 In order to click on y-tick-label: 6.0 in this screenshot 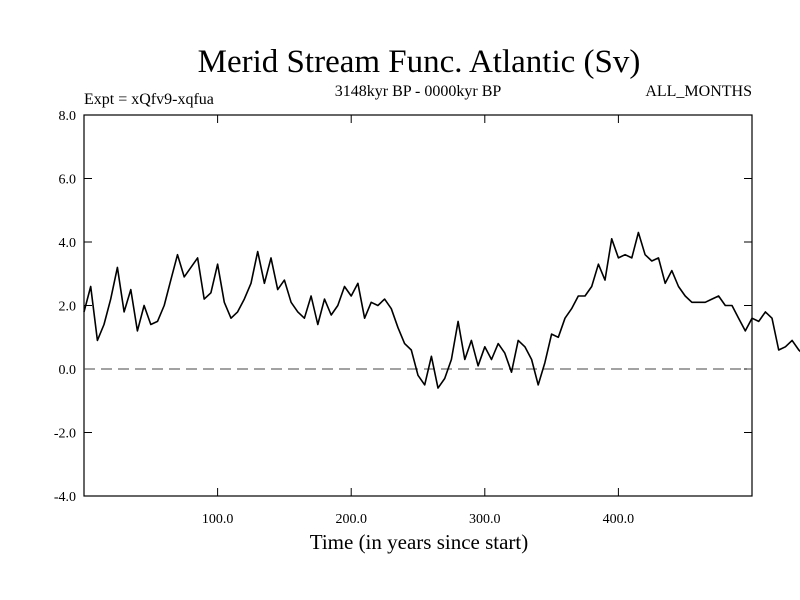, I will do `click(68, 180)`.